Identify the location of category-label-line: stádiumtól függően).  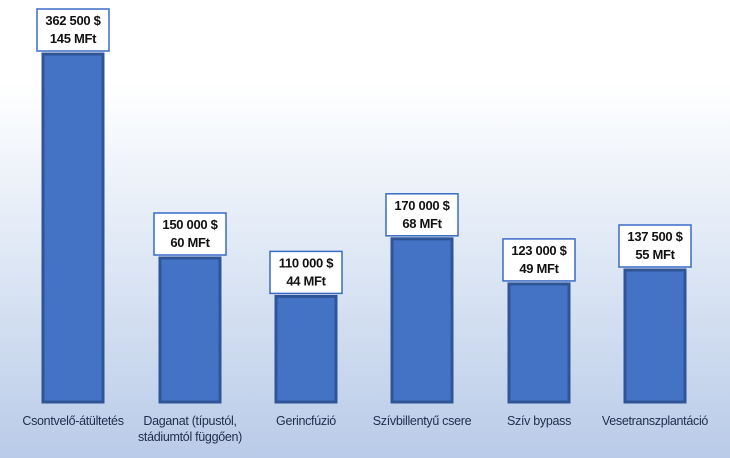
(190, 437).